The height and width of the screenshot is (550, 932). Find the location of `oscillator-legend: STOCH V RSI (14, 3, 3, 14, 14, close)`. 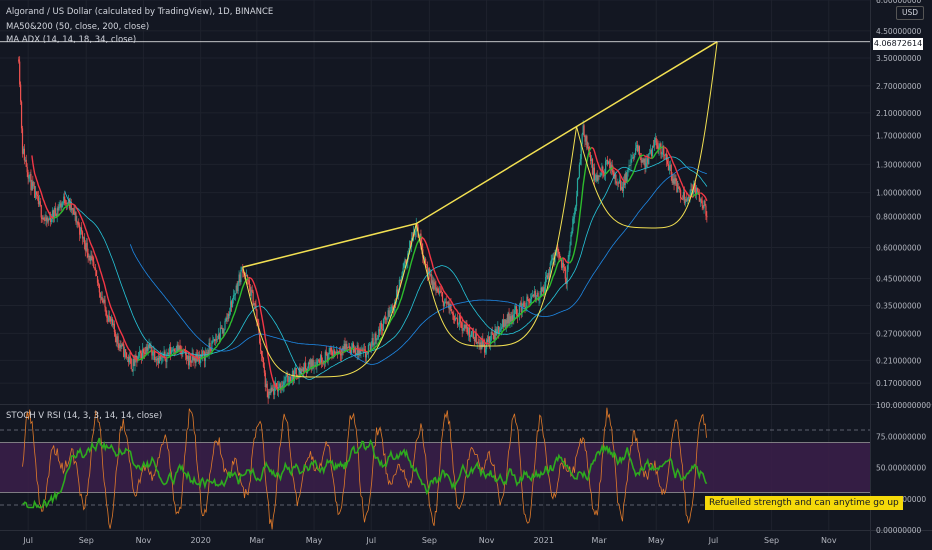

oscillator-legend: STOCH V RSI (14, 3, 3, 14, 14, close) is located at coordinates (84, 416).